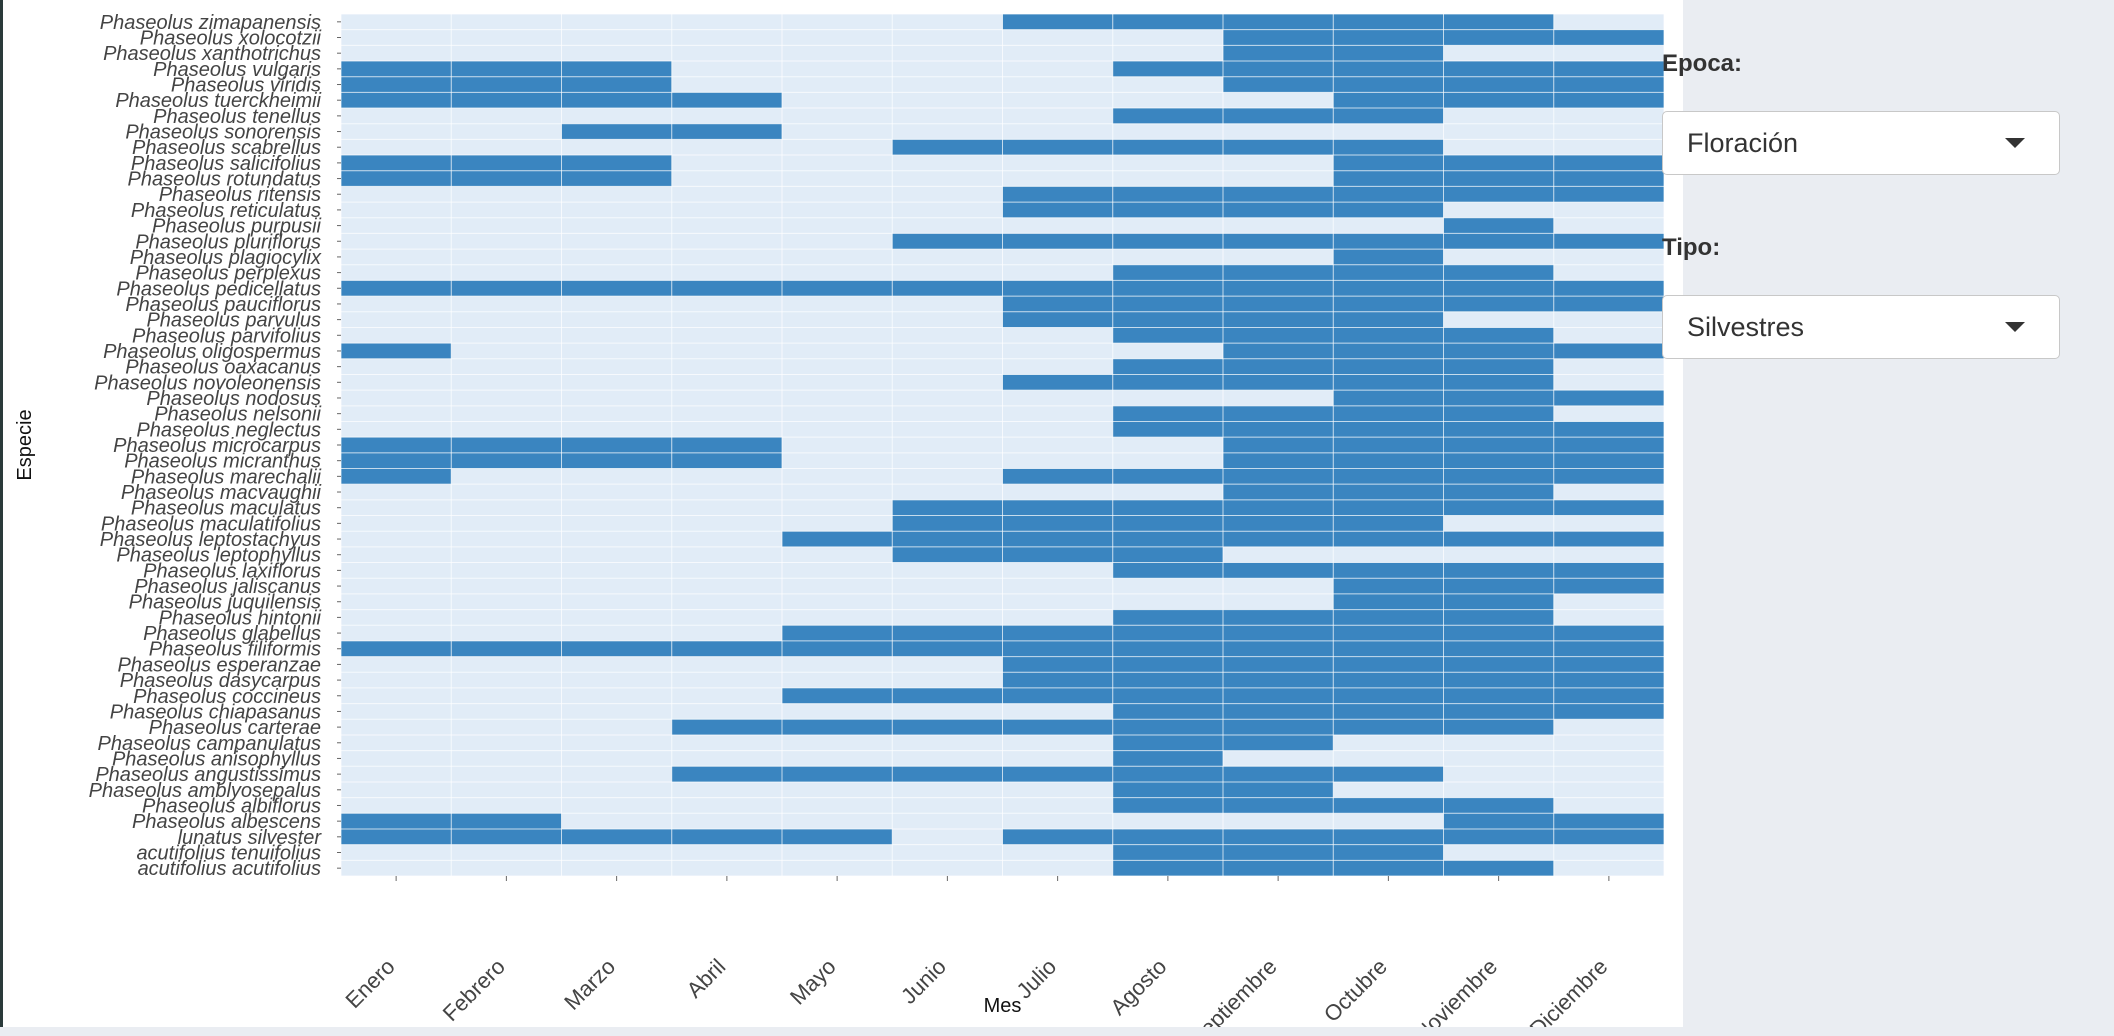 Image resolution: width=2114 pixels, height=1036 pixels. I want to click on y-tick-label: Phaseolus oligospermus, so click(212, 352).